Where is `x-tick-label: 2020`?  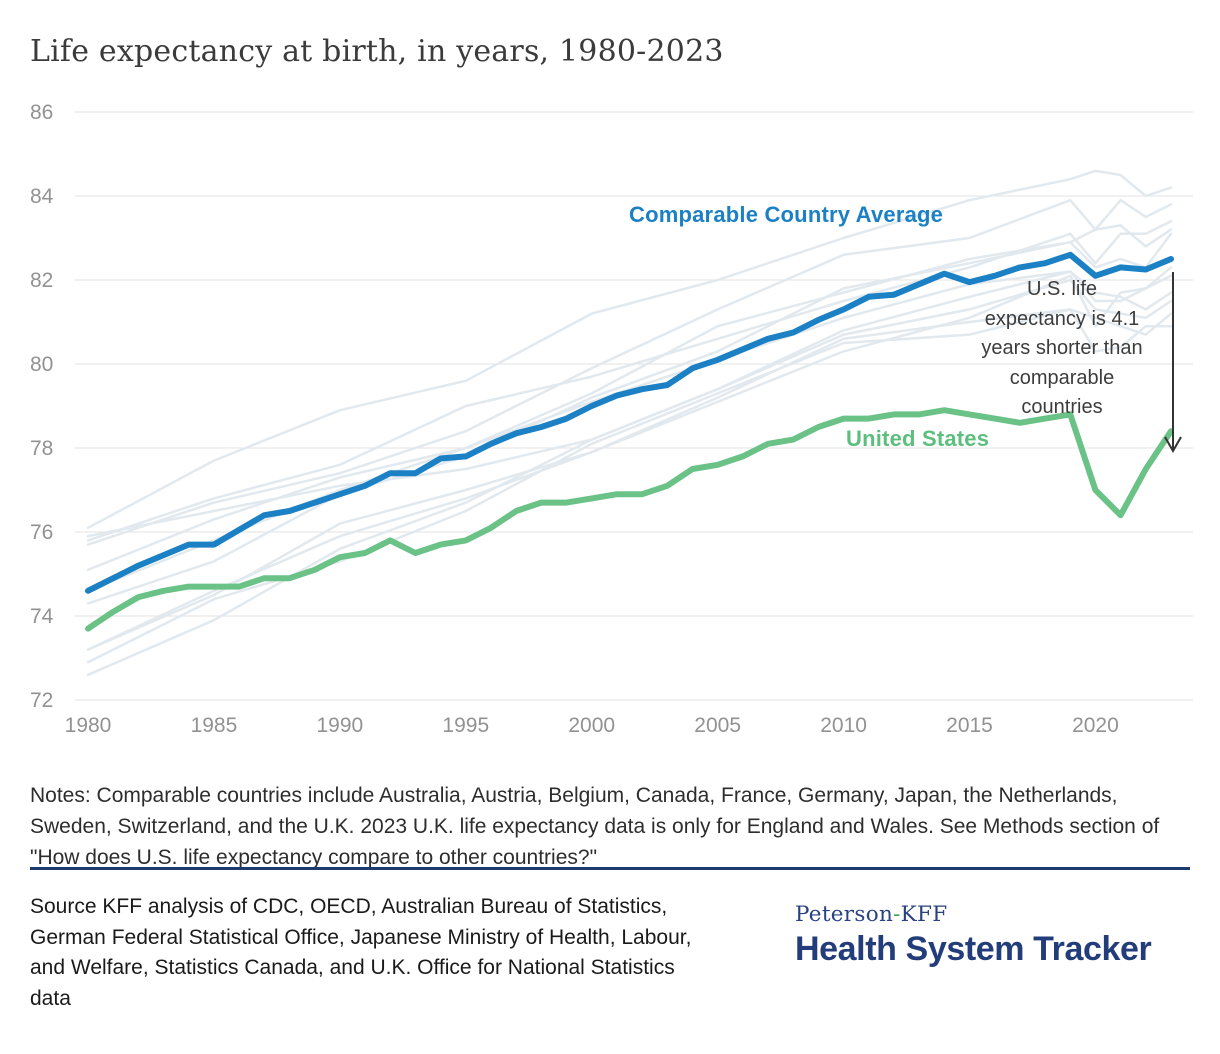 x-tick-label: 2020 is located at coordinates (1095, 725).